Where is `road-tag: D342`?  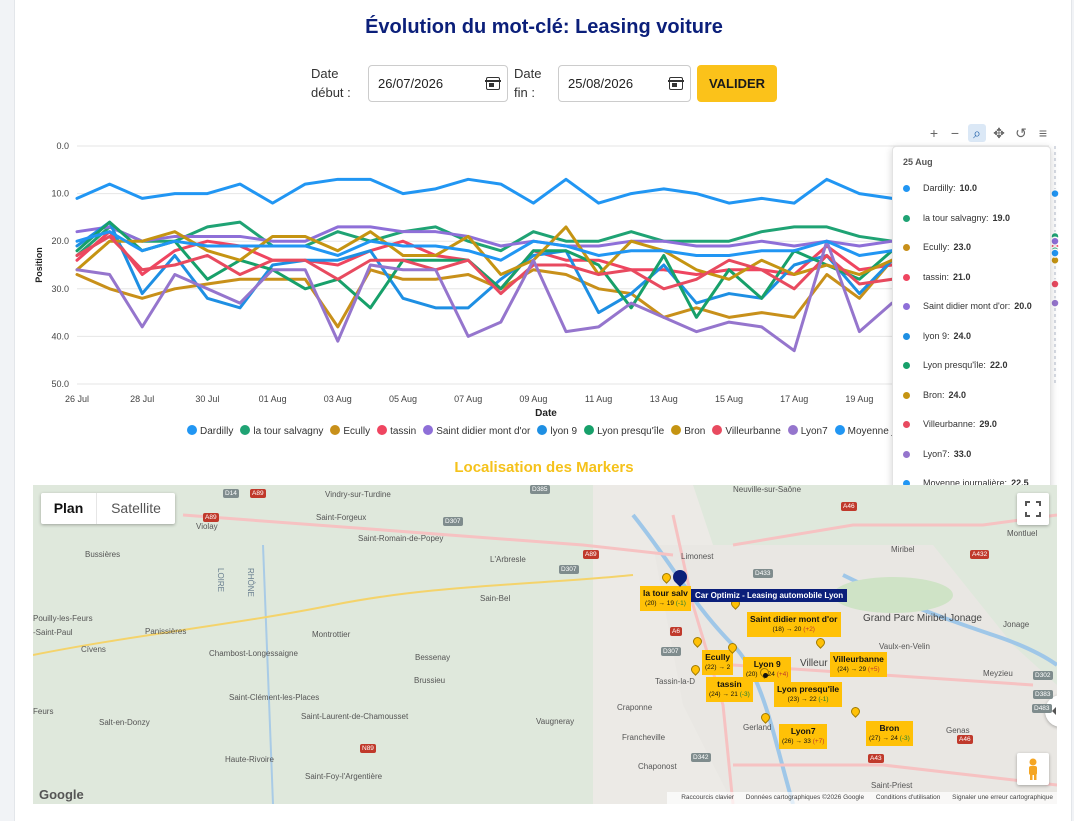
road-tag: D342 is located at coordinates (701, 757).